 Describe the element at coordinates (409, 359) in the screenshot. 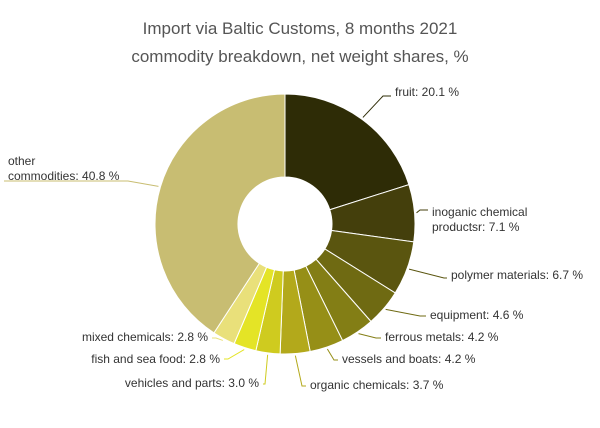

I see `slice-label: vessels and boats: 4.2 %` at that location.